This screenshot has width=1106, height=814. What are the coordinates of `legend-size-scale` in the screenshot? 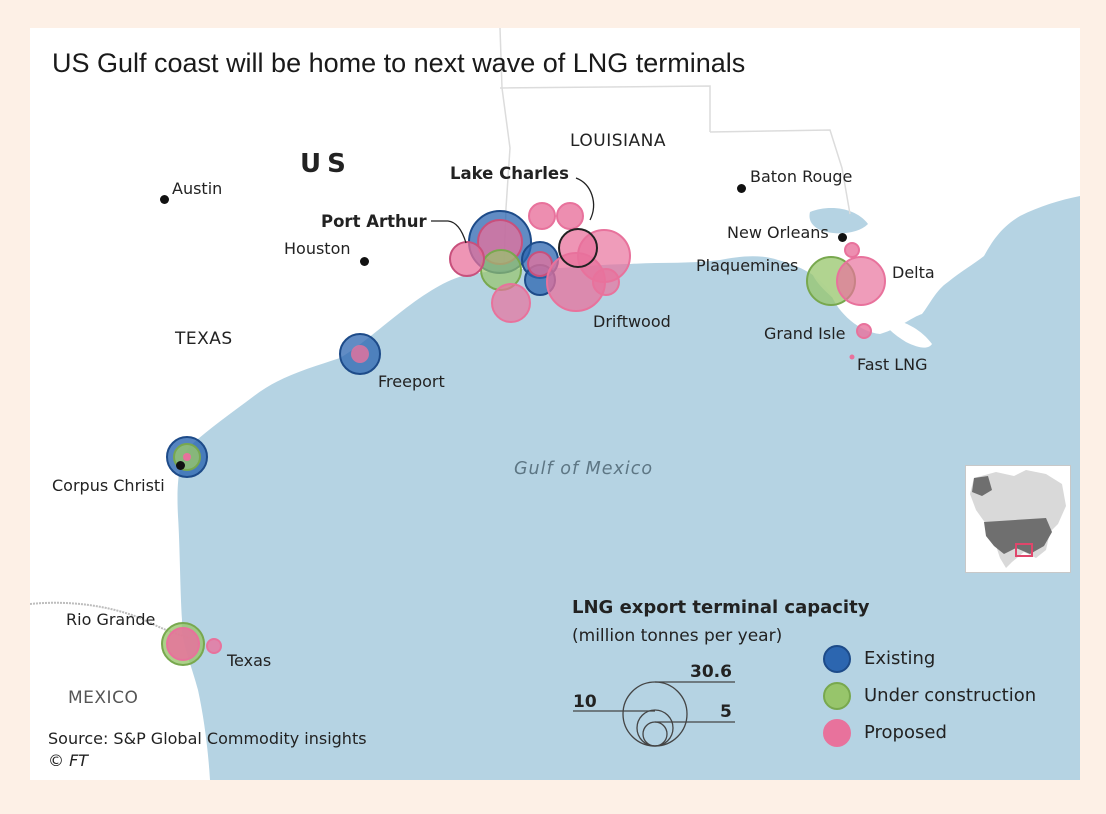 It's located at (654, 714).